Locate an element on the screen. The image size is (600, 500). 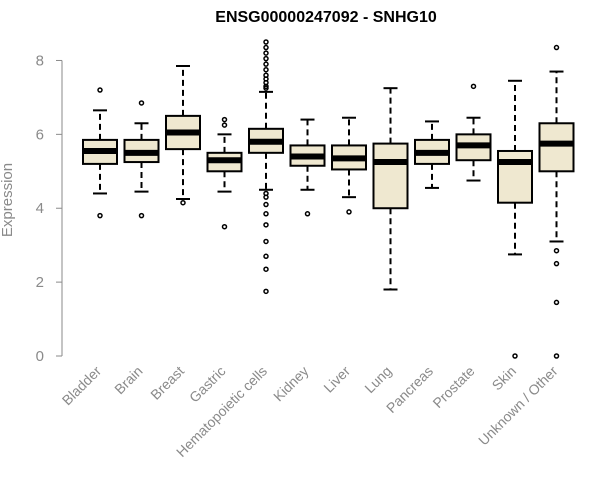
x-tick-label: Brain is located at coordinates (128, 380).